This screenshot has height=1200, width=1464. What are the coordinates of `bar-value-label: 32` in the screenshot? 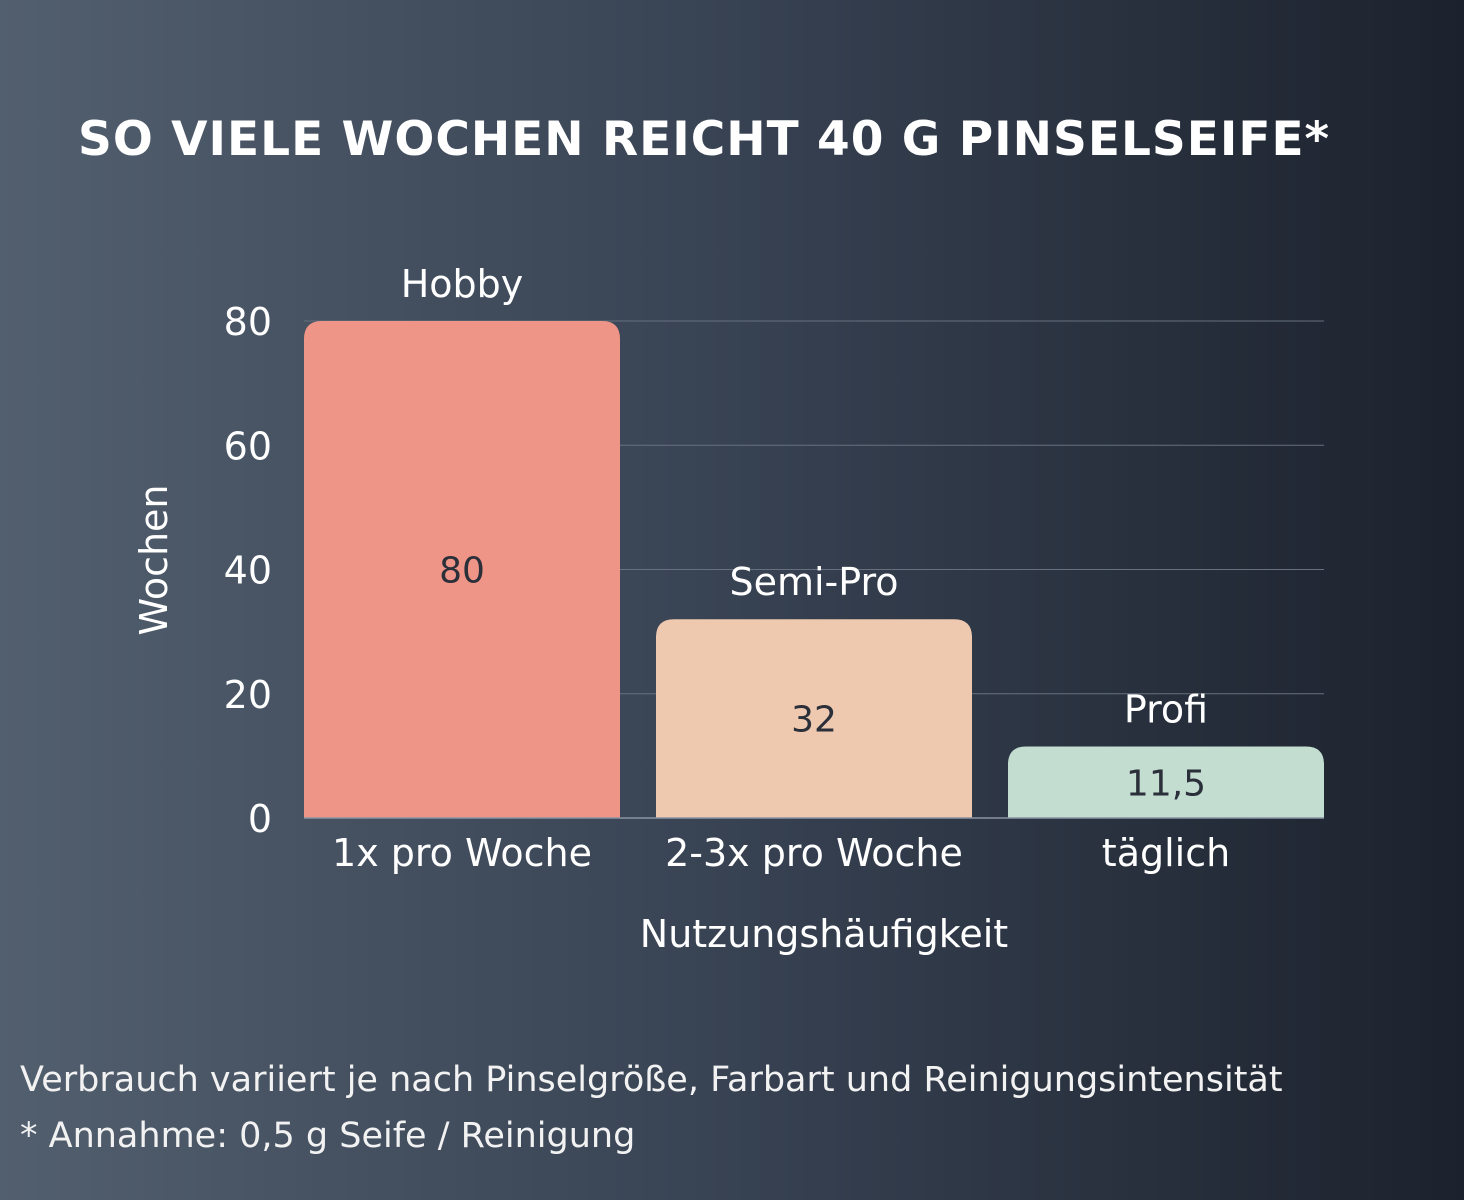 It's located at (814, 720).